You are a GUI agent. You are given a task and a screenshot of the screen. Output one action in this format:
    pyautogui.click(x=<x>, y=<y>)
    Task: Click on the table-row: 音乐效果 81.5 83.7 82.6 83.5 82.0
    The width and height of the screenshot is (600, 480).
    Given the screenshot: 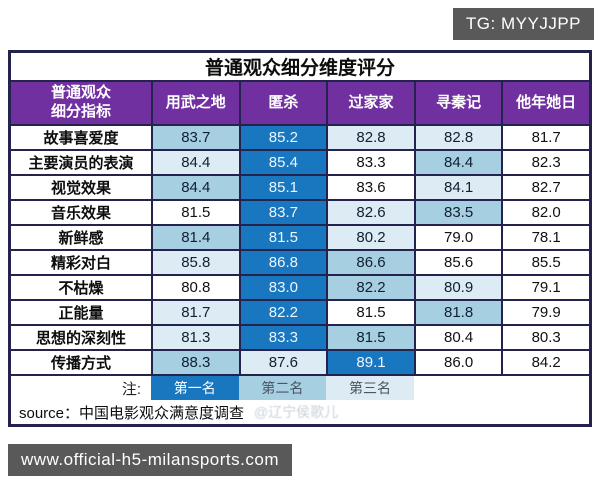 What is the action you would take?
    pyautogui.click(x=300, y=211)
    